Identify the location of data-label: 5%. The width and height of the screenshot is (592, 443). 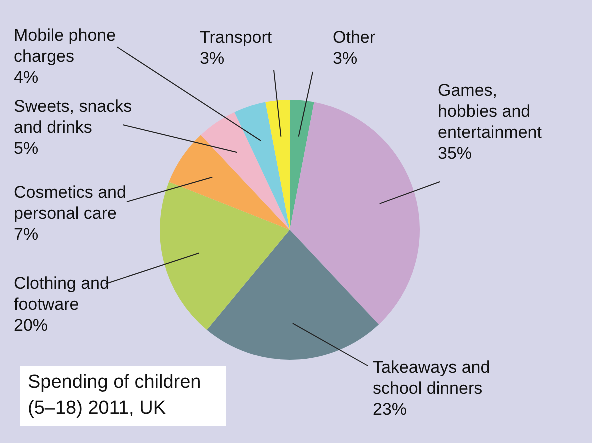
(27, 148).